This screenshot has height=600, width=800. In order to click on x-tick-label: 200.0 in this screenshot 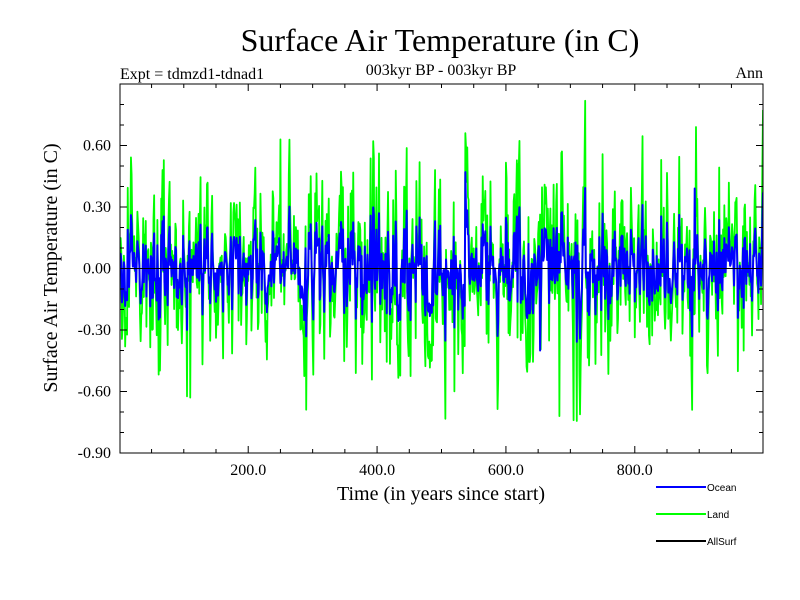, I will do `click(248, 470)`.